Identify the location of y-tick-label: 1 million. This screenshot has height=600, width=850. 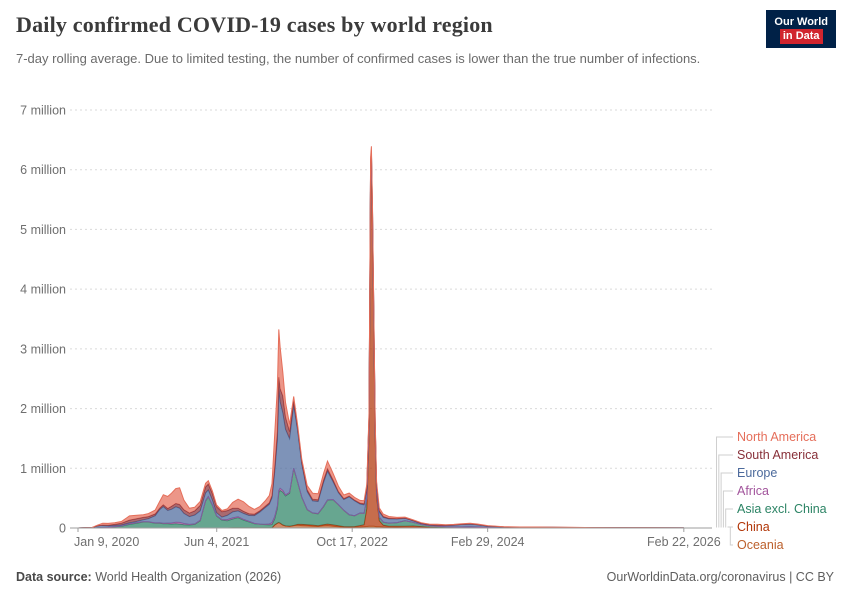
(43, 469).